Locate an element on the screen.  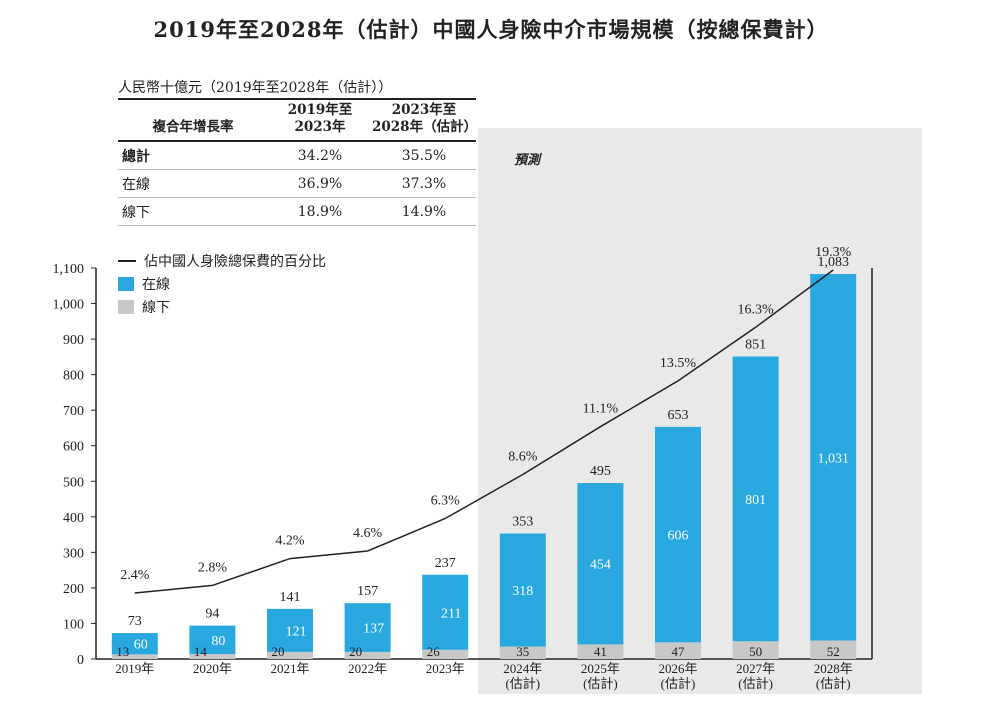
total-value-label: 495 is located at coordinates (600, 471).